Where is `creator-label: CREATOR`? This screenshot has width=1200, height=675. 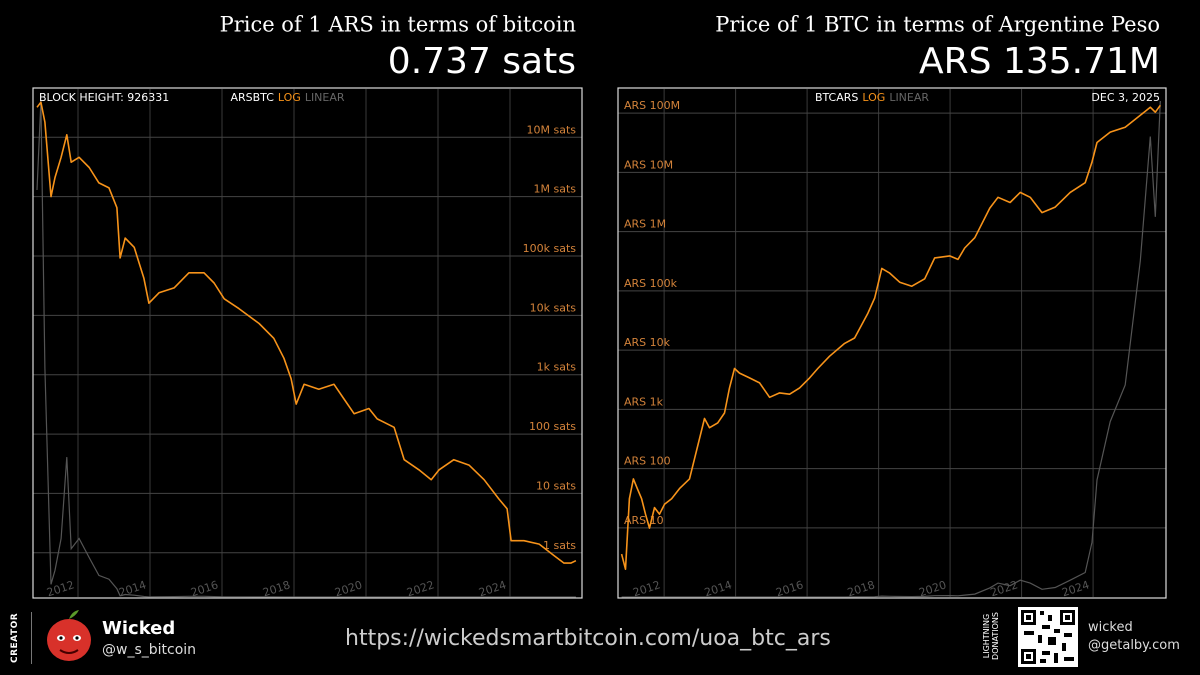
creator-label: CREATOR is located at coordinates (15, 637).